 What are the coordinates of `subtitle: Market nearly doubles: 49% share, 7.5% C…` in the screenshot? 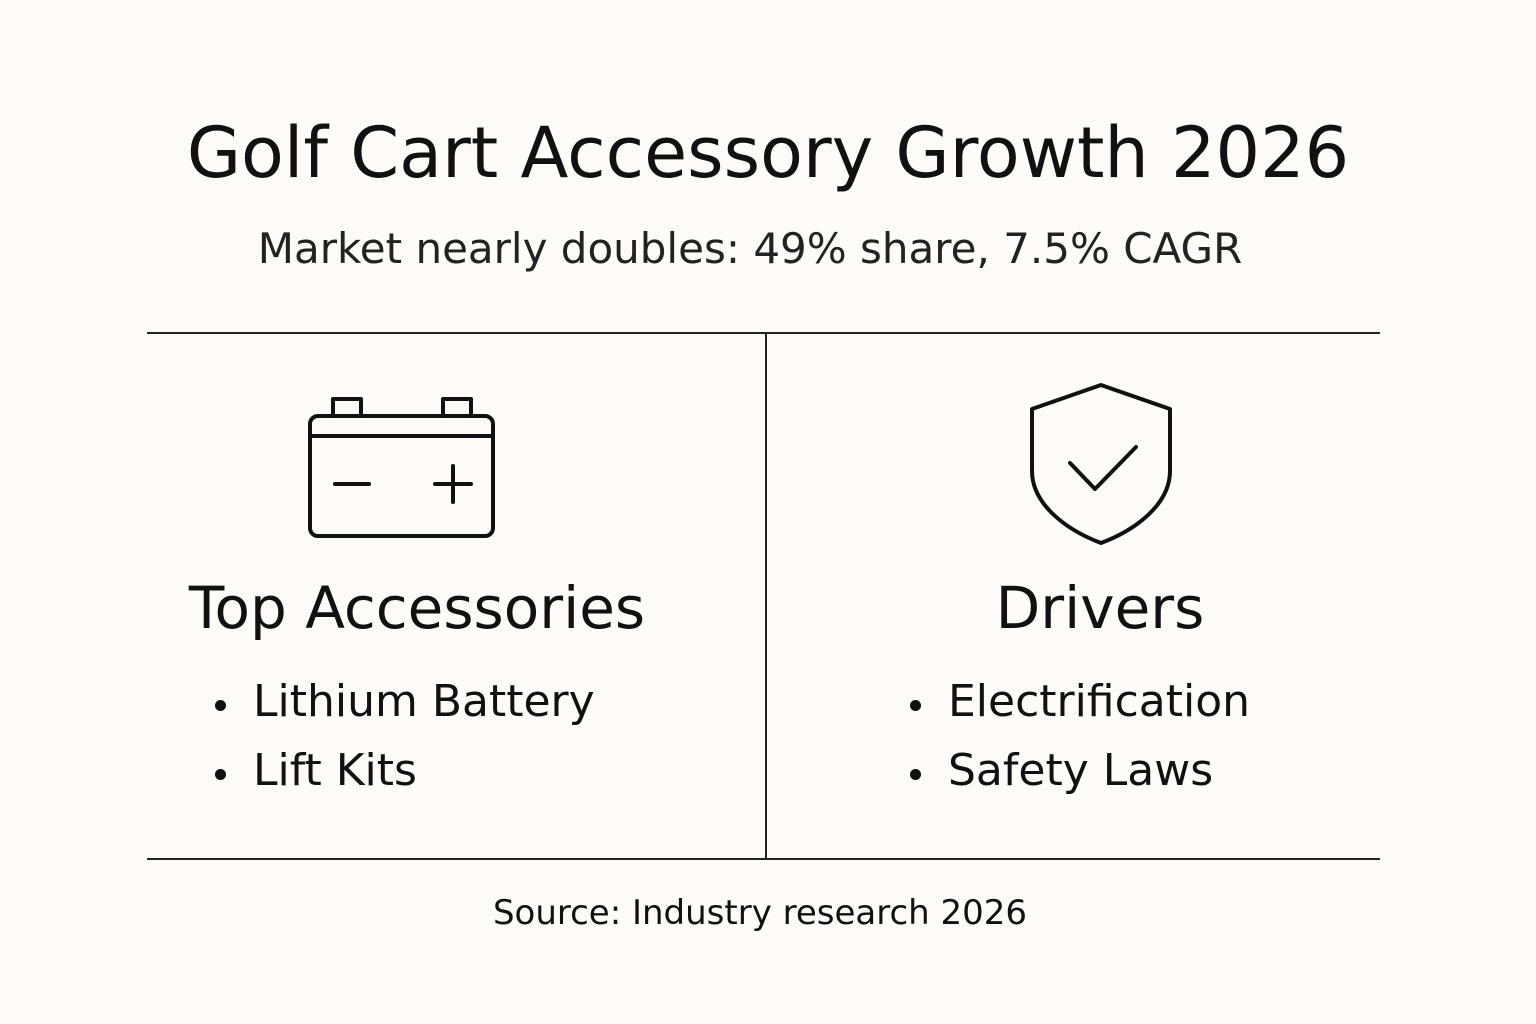 It's located at (750, 248).